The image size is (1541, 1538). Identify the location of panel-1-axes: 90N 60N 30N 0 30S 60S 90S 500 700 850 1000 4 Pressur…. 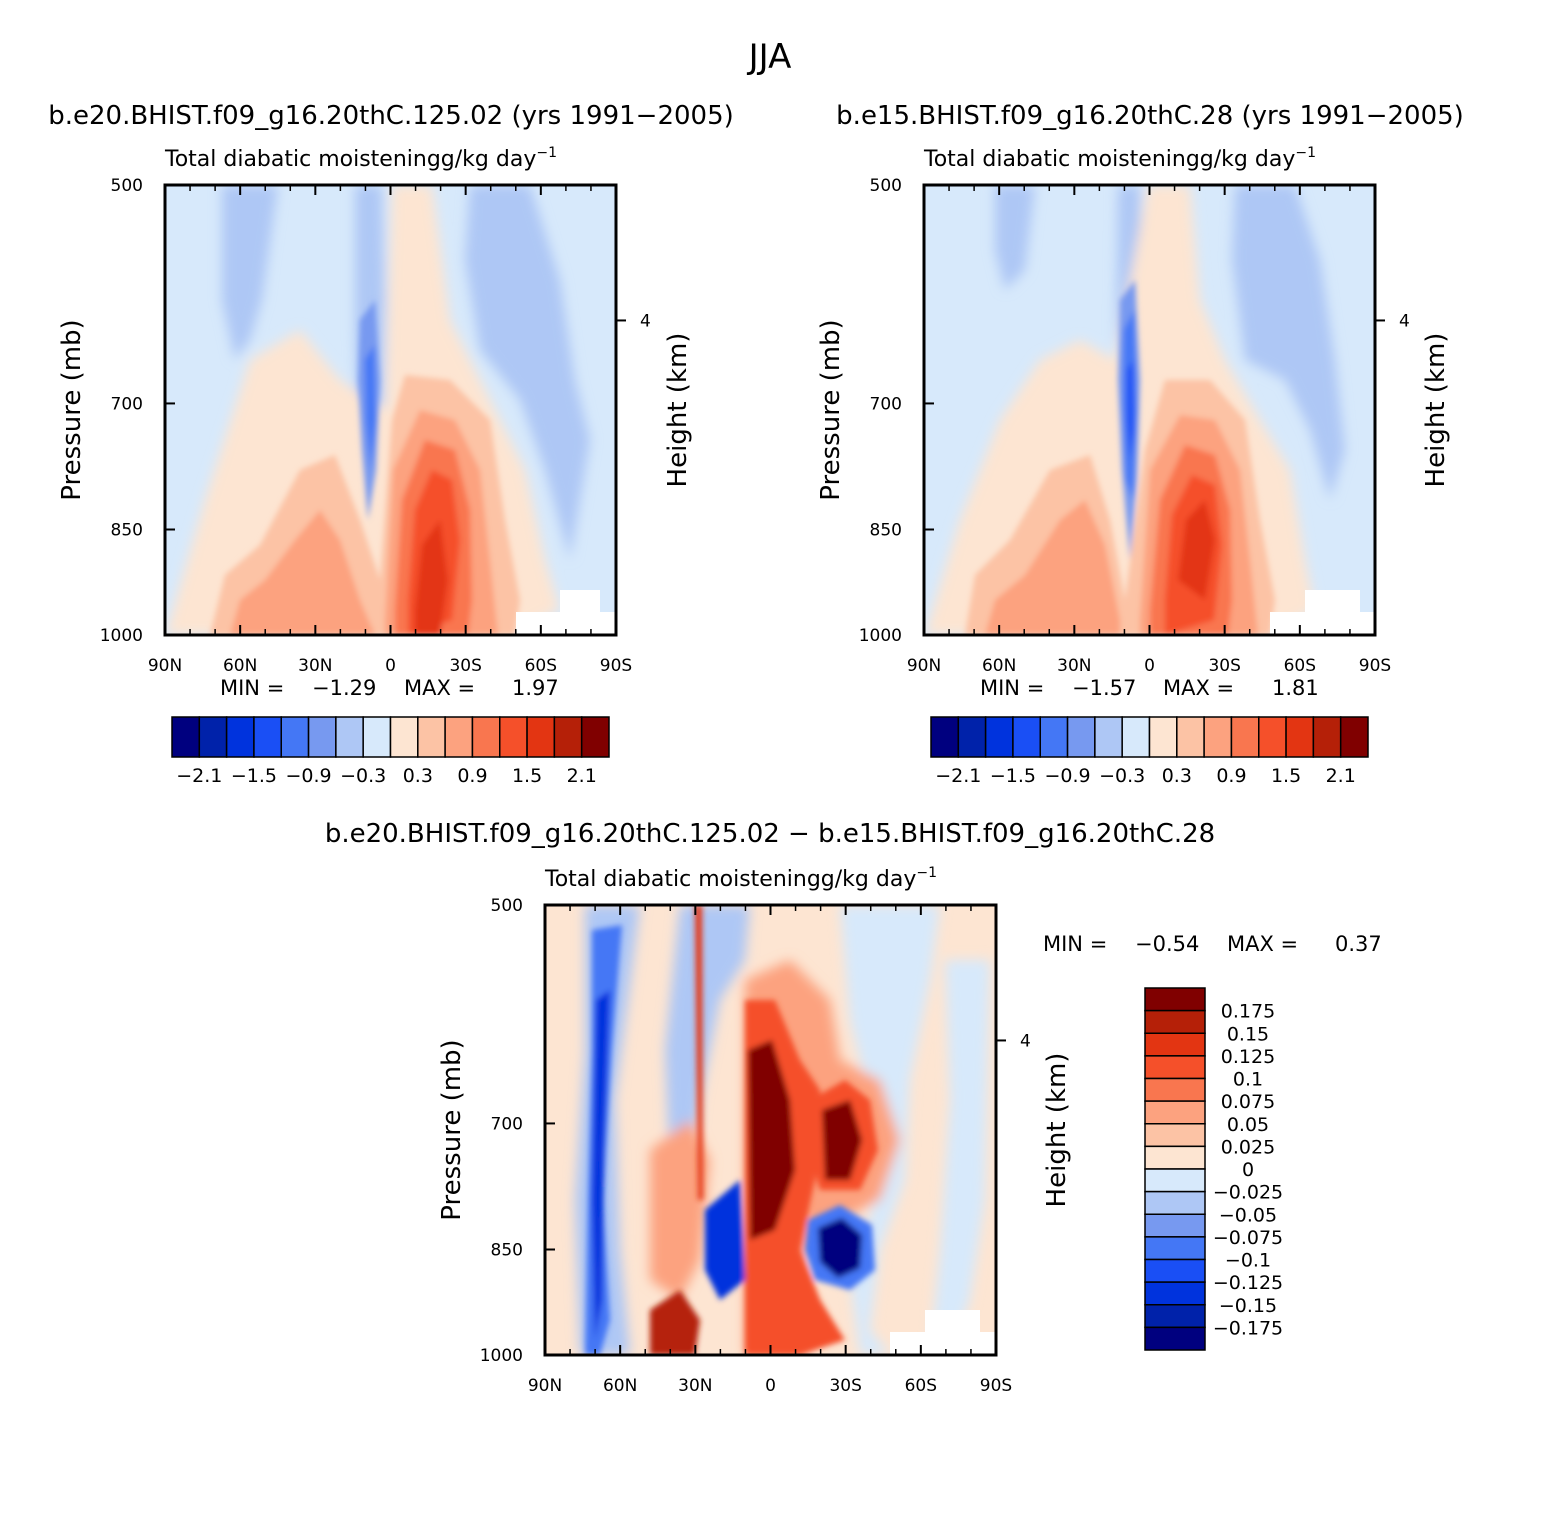
(375, 426).